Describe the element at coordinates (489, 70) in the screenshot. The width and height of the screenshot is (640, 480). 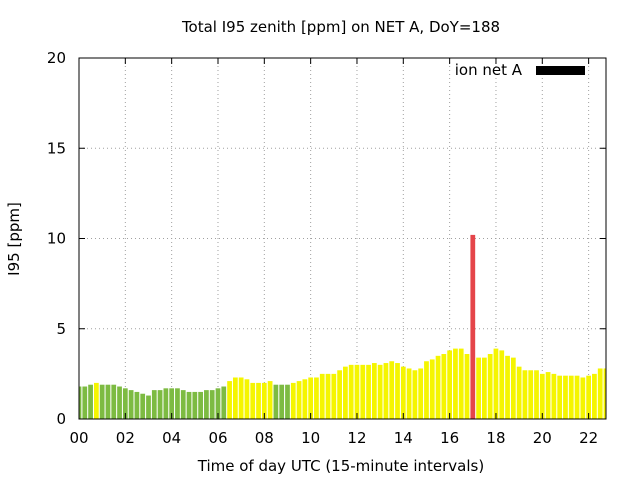
I see `legend-label: ion net A` at that location.